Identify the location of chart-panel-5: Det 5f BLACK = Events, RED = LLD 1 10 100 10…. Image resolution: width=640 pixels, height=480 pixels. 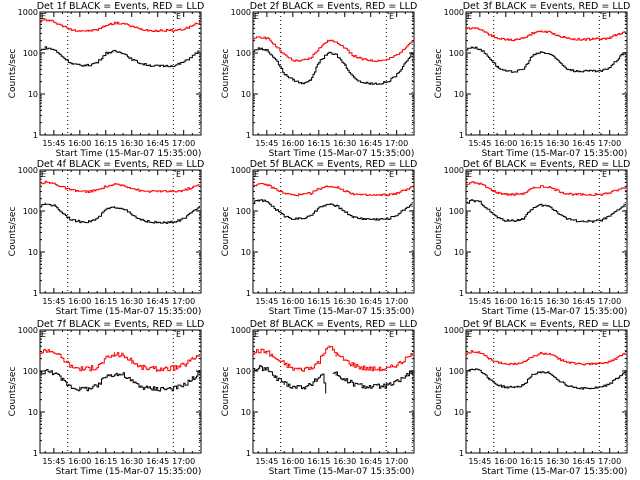
(319, 238).